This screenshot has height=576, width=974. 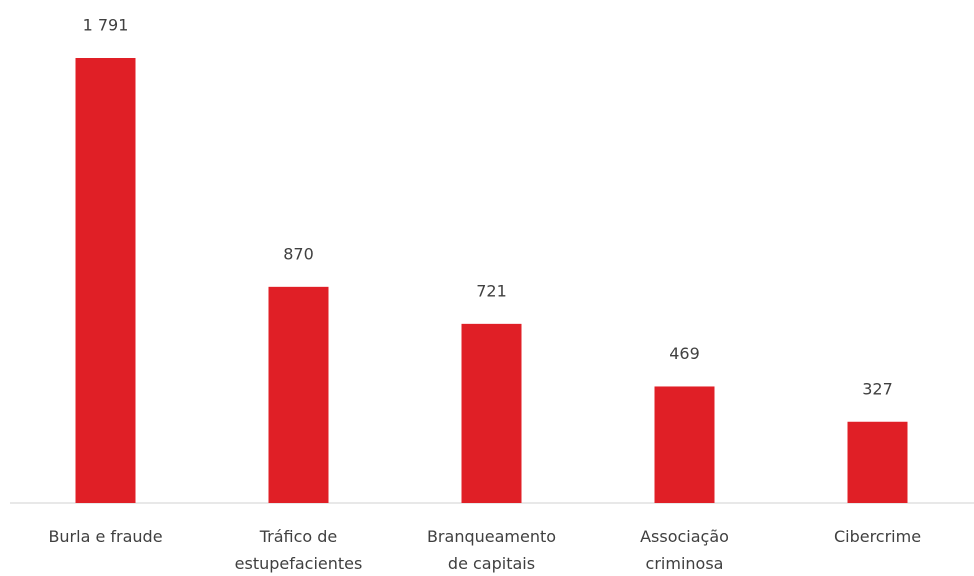 I want to click on x-tick-label-line: Burla e fraude, so click(x=105, y=536).